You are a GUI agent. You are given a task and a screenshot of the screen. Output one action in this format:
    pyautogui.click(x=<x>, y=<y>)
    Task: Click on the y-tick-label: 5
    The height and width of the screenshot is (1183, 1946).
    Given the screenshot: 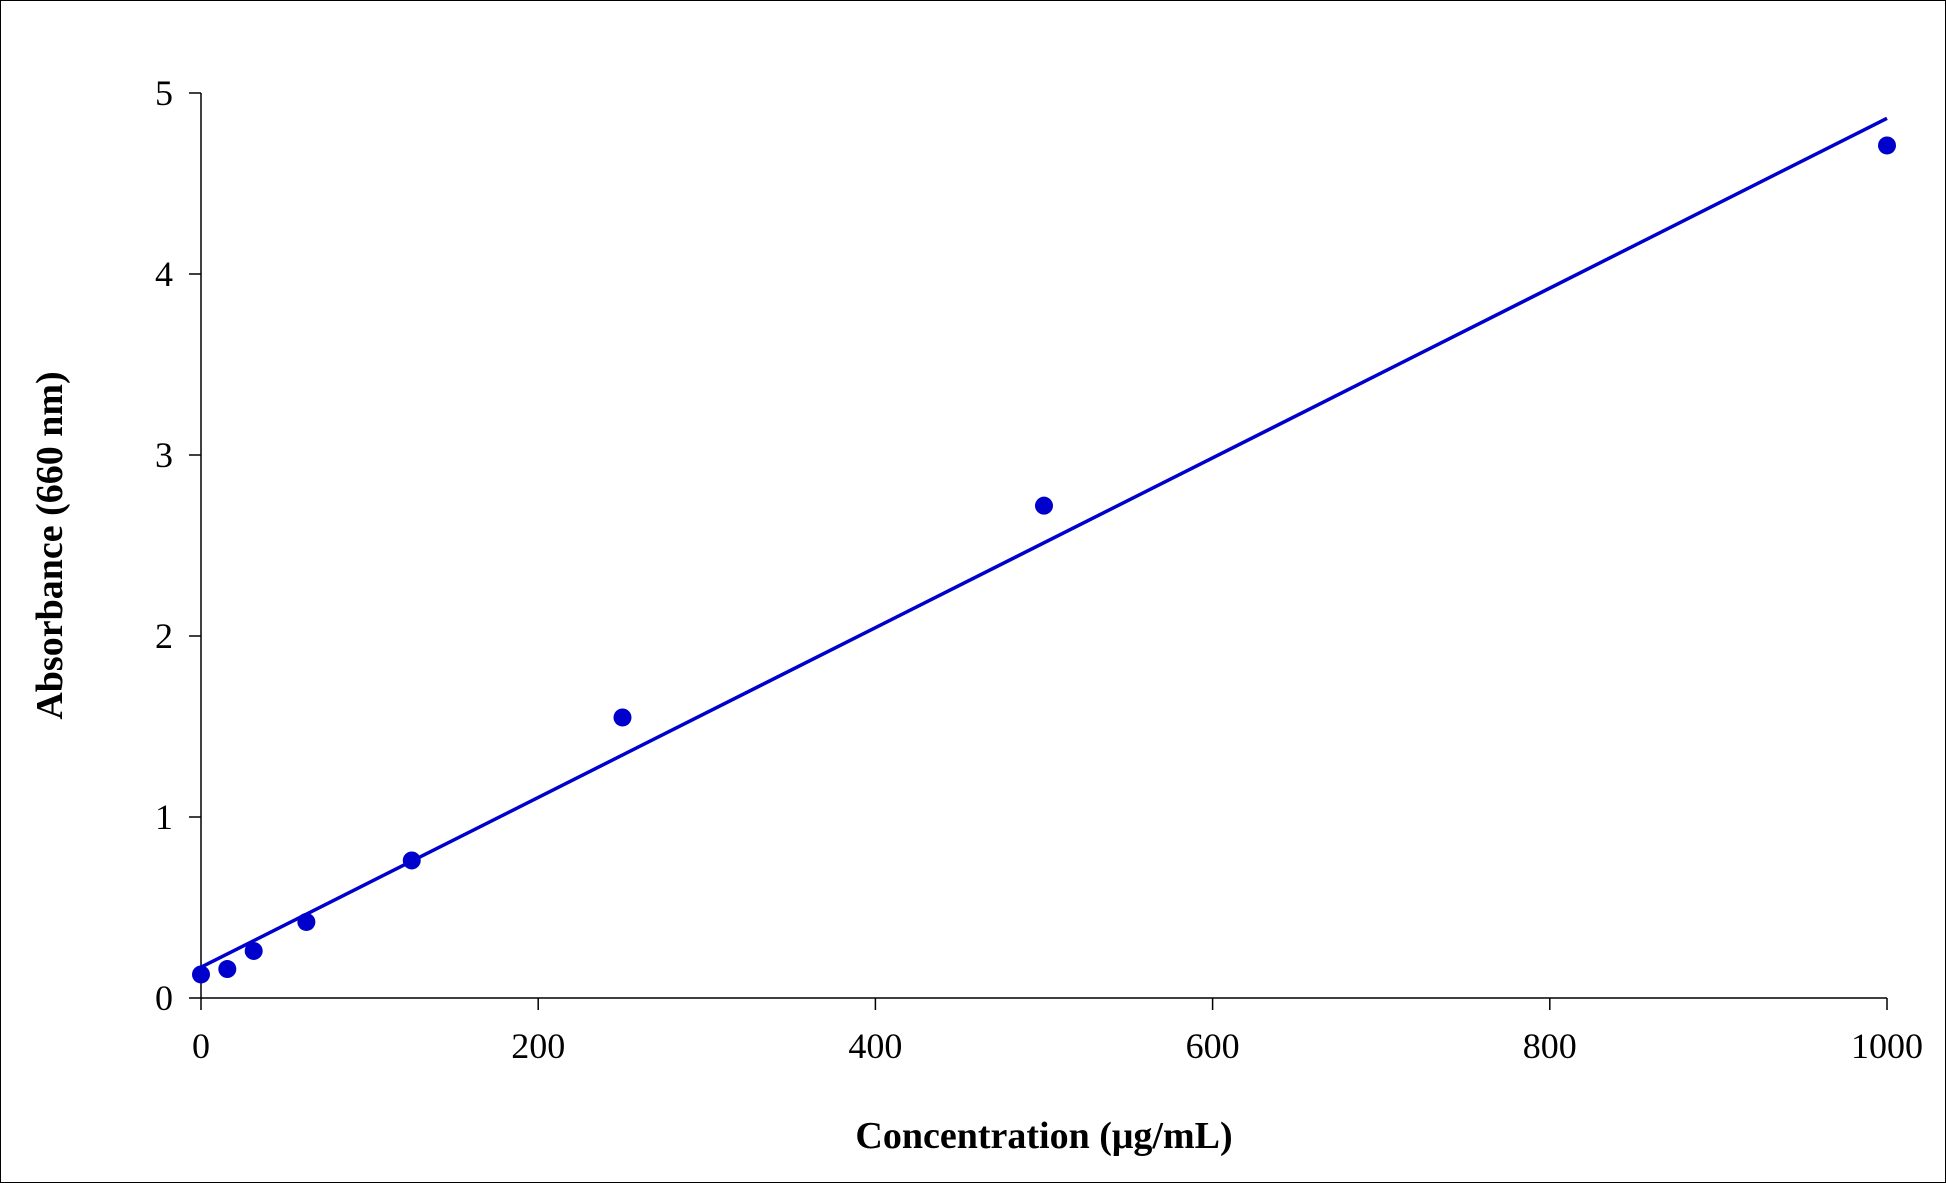 What is the action you would take?
    pyautogui.click(x=164, y=93)
    